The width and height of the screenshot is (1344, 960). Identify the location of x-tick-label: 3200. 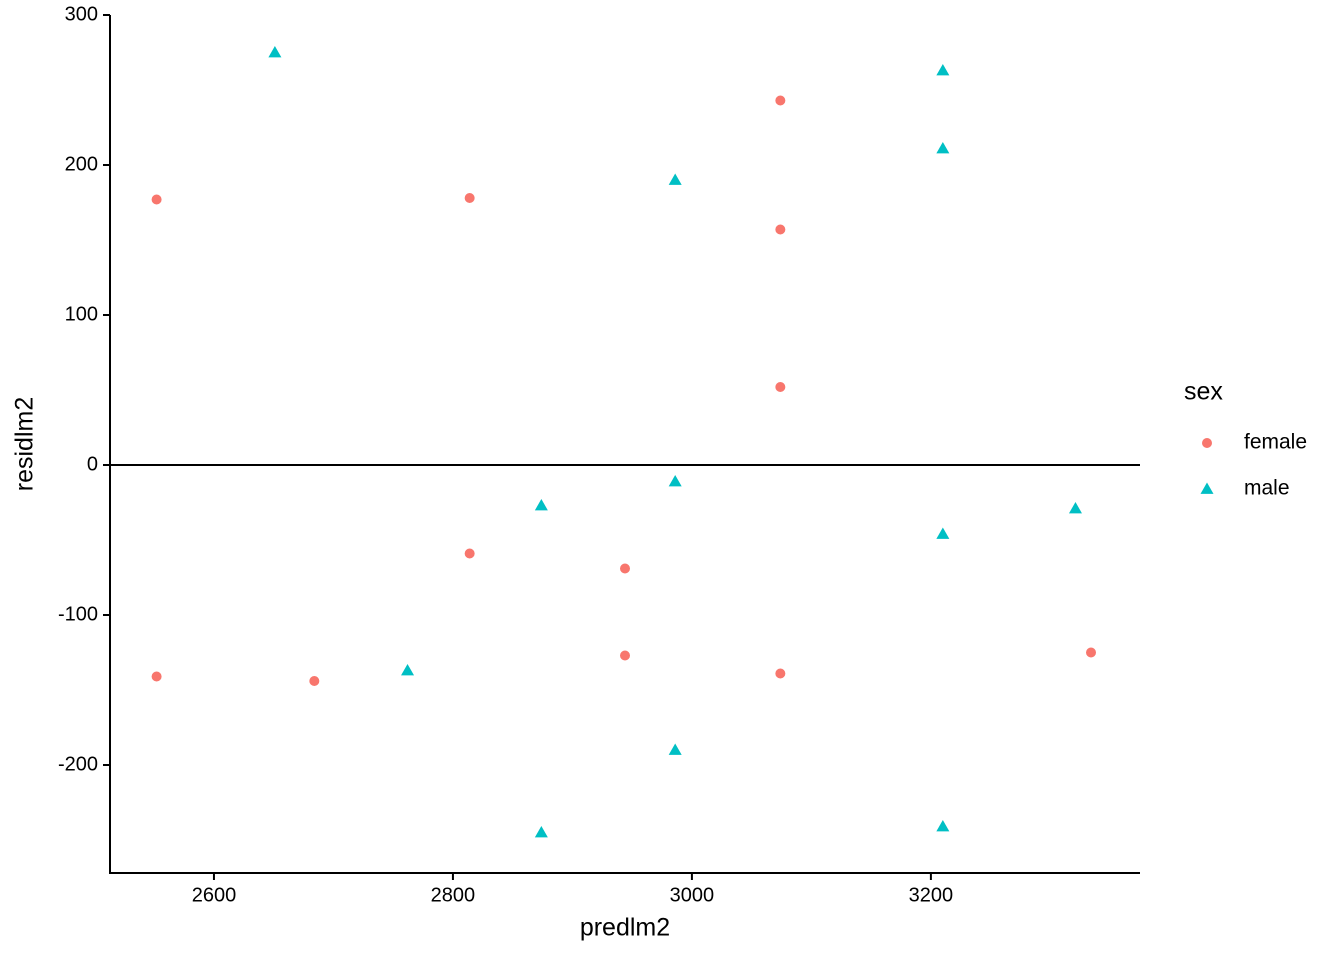
(931, 895).